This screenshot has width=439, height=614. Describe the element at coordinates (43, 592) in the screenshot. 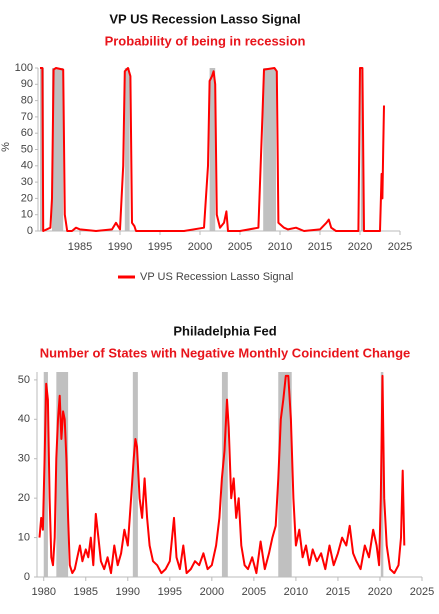

I see `x-tick-label: 1980` at that location.